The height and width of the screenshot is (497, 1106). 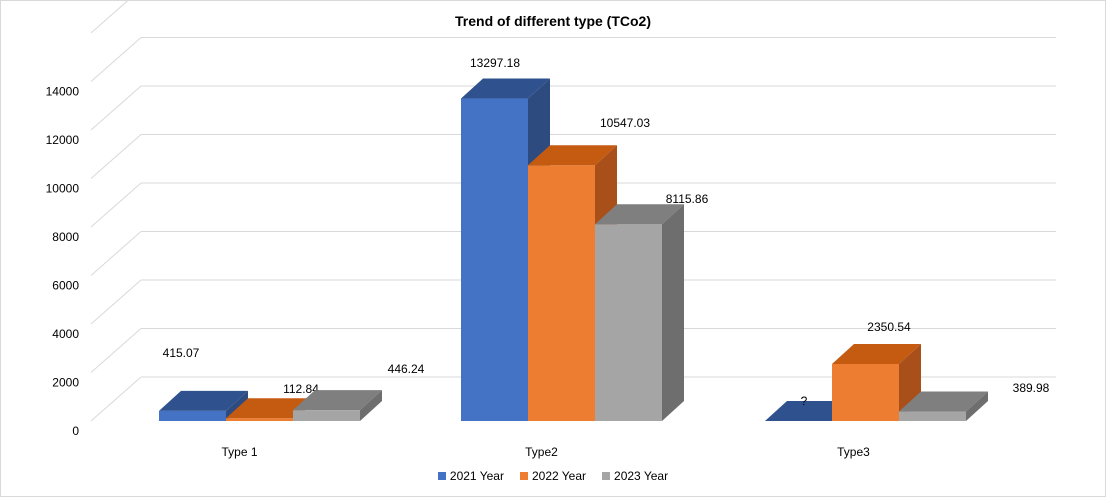 What do you see at coordinates (63, 140) in the screenshot?
I see `y-tick-label: 12000` at bounding box center [63, 140].